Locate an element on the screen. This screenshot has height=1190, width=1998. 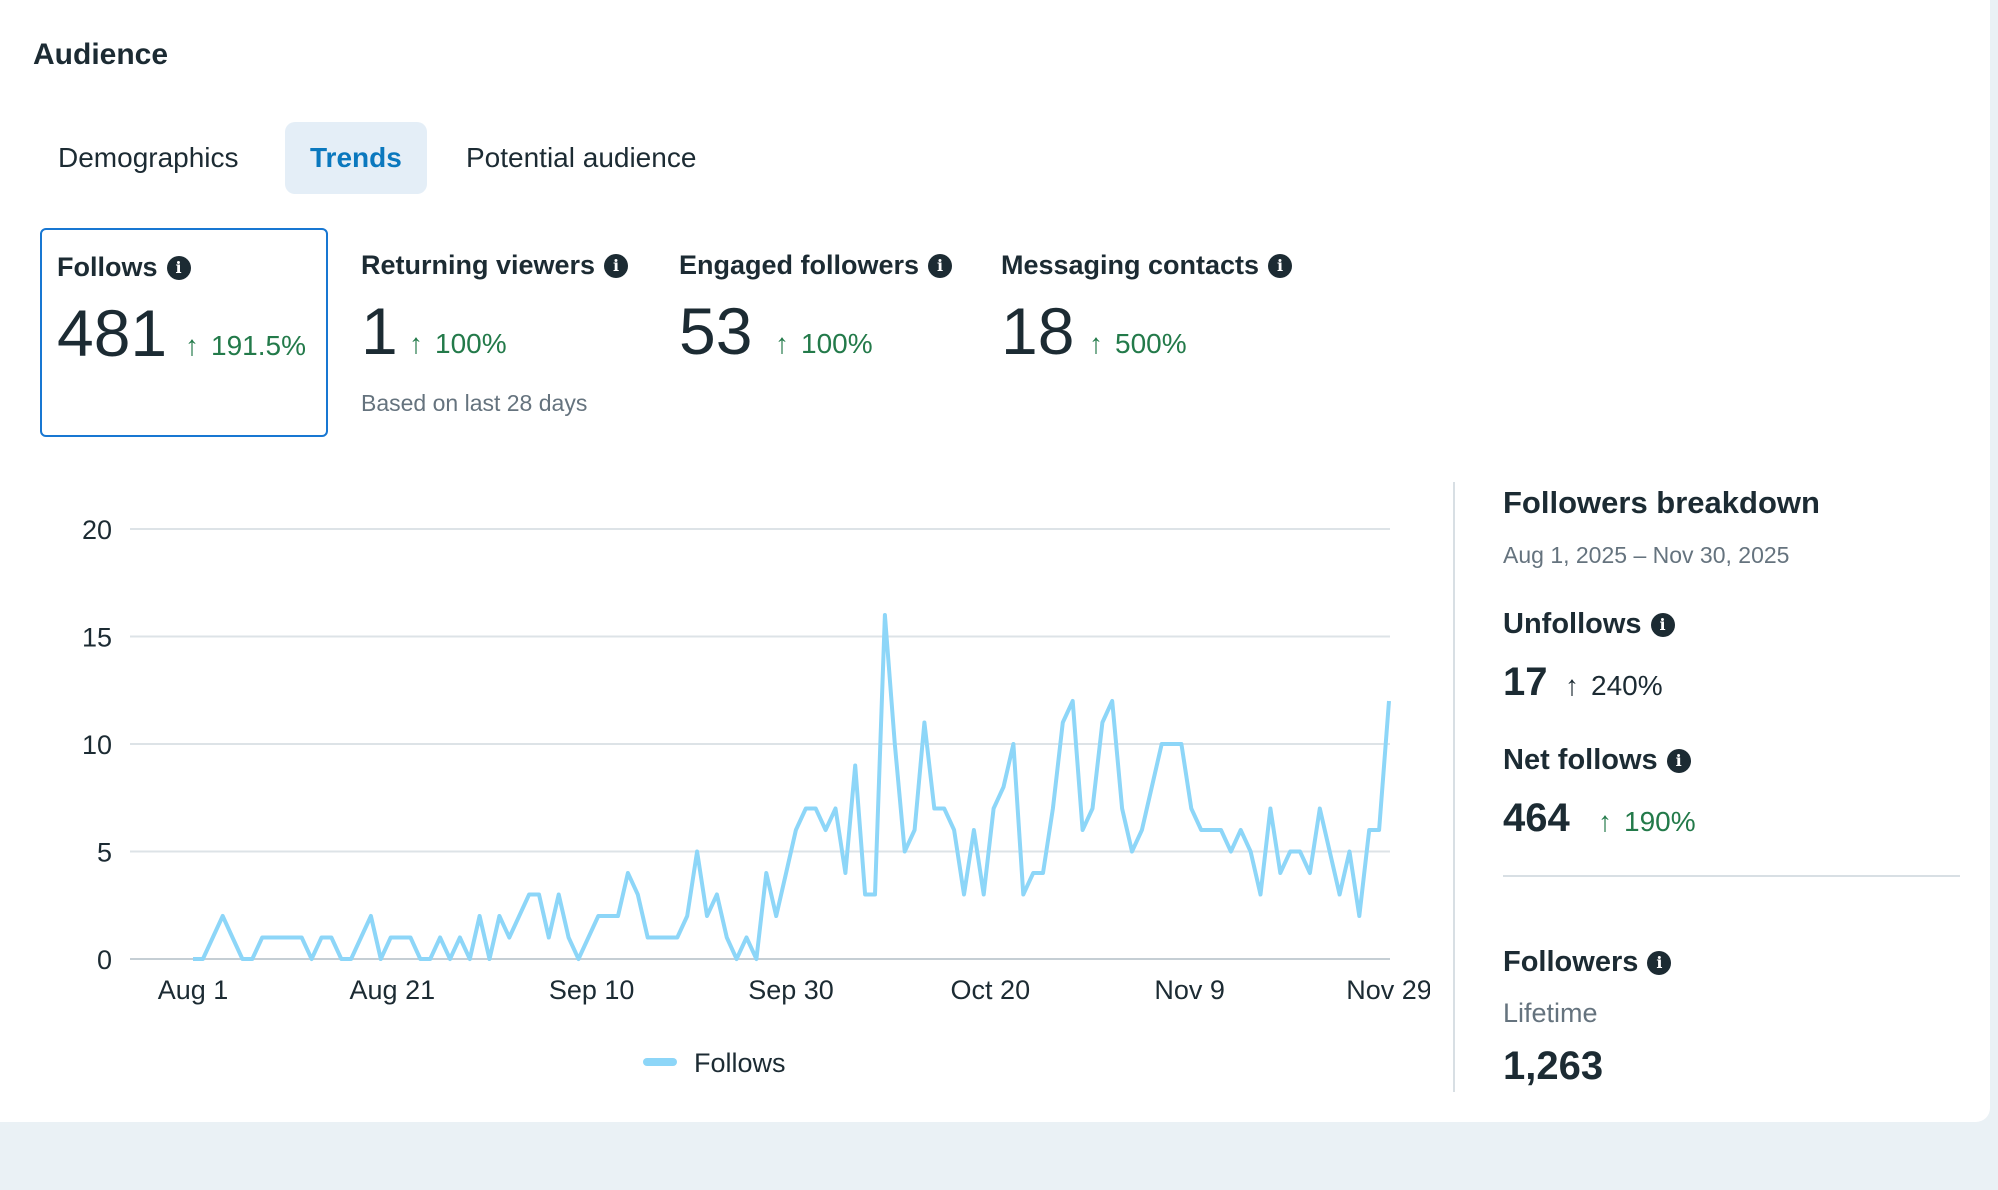
page-title: Audience is located at coordinates (101, 54).